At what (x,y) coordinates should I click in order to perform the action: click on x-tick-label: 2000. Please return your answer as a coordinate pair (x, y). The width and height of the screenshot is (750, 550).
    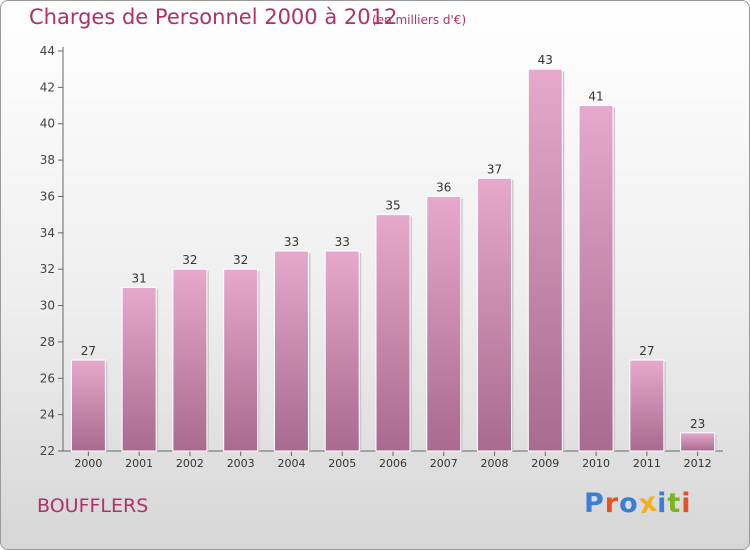
    Looking at the image, I should click on (88, 463).